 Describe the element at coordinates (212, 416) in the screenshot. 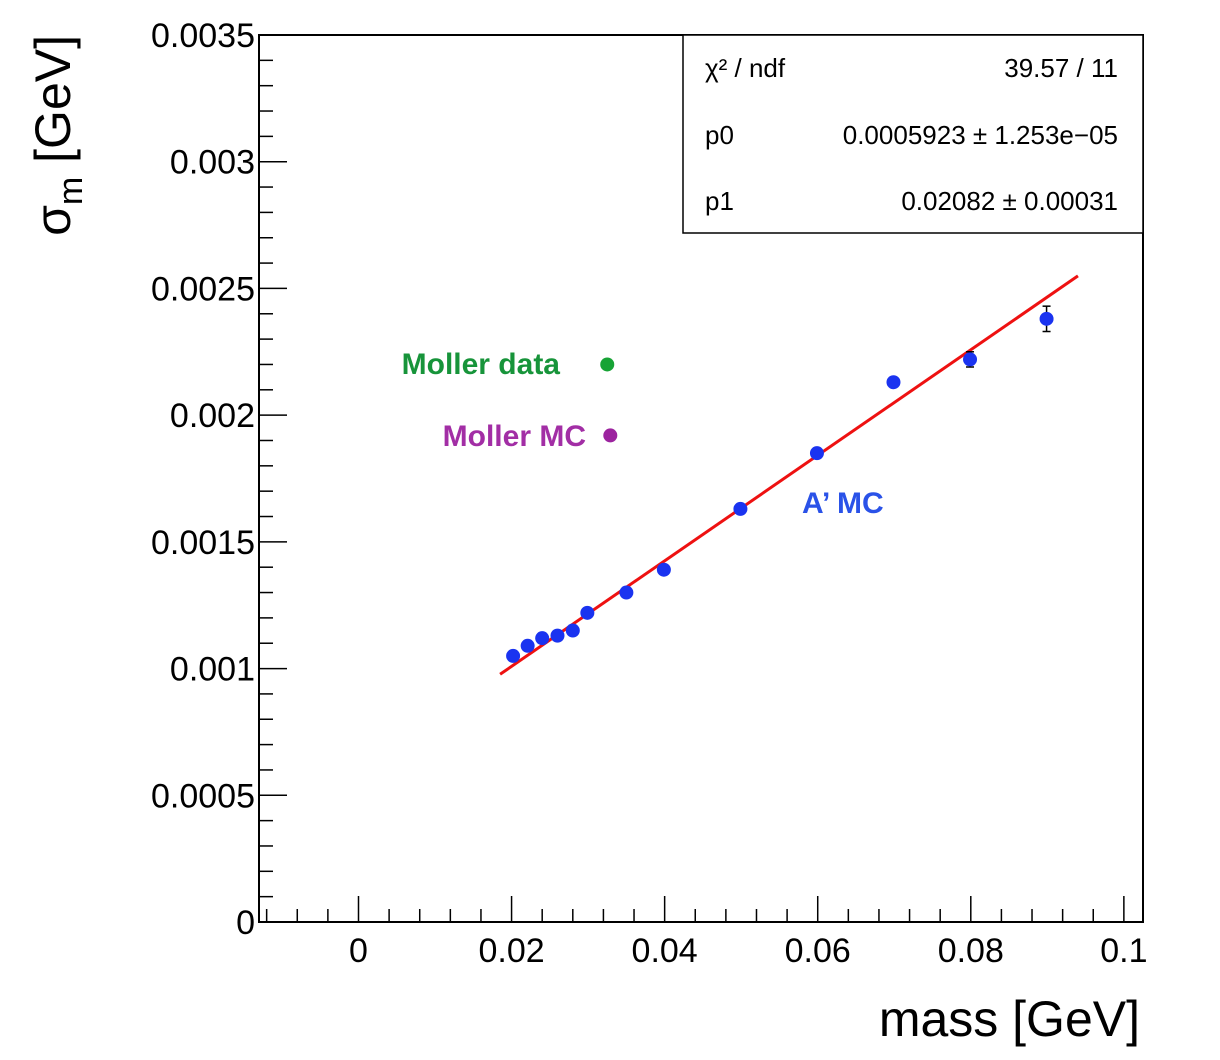

I see `y-tick-label: 0.002` at that location.